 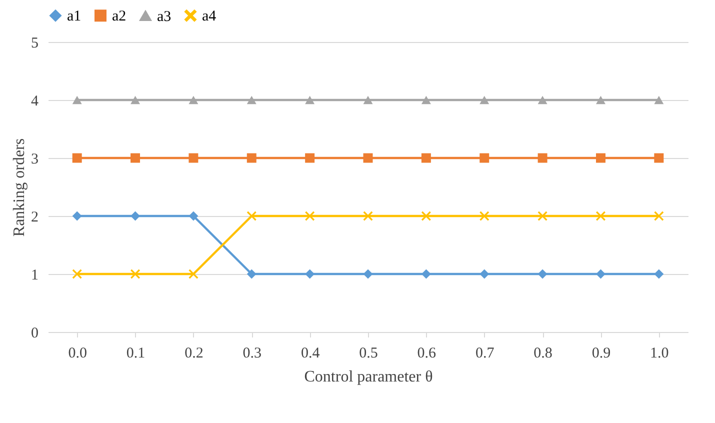 I want to click on y-tick-label: 2, so click(x=34, y=218).